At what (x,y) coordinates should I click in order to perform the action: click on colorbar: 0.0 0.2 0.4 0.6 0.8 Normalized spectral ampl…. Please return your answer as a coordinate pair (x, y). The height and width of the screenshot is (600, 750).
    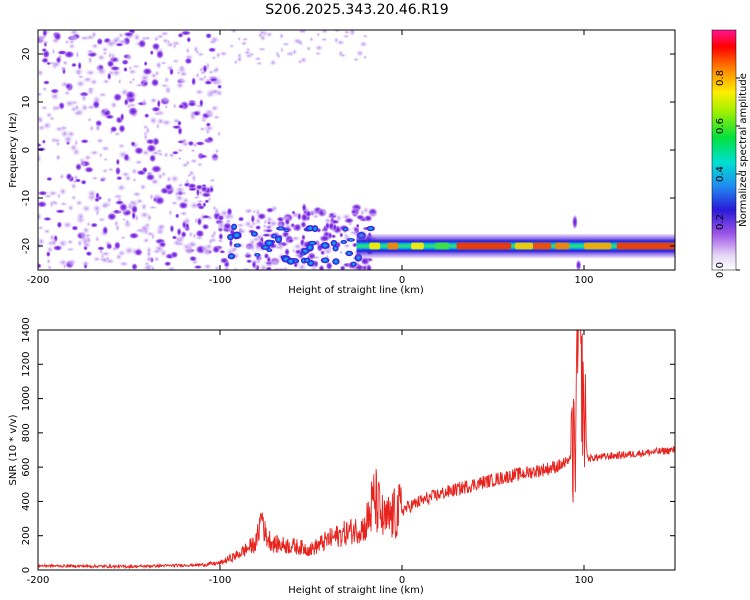
    Looking at the image, I should click on (730, 153).